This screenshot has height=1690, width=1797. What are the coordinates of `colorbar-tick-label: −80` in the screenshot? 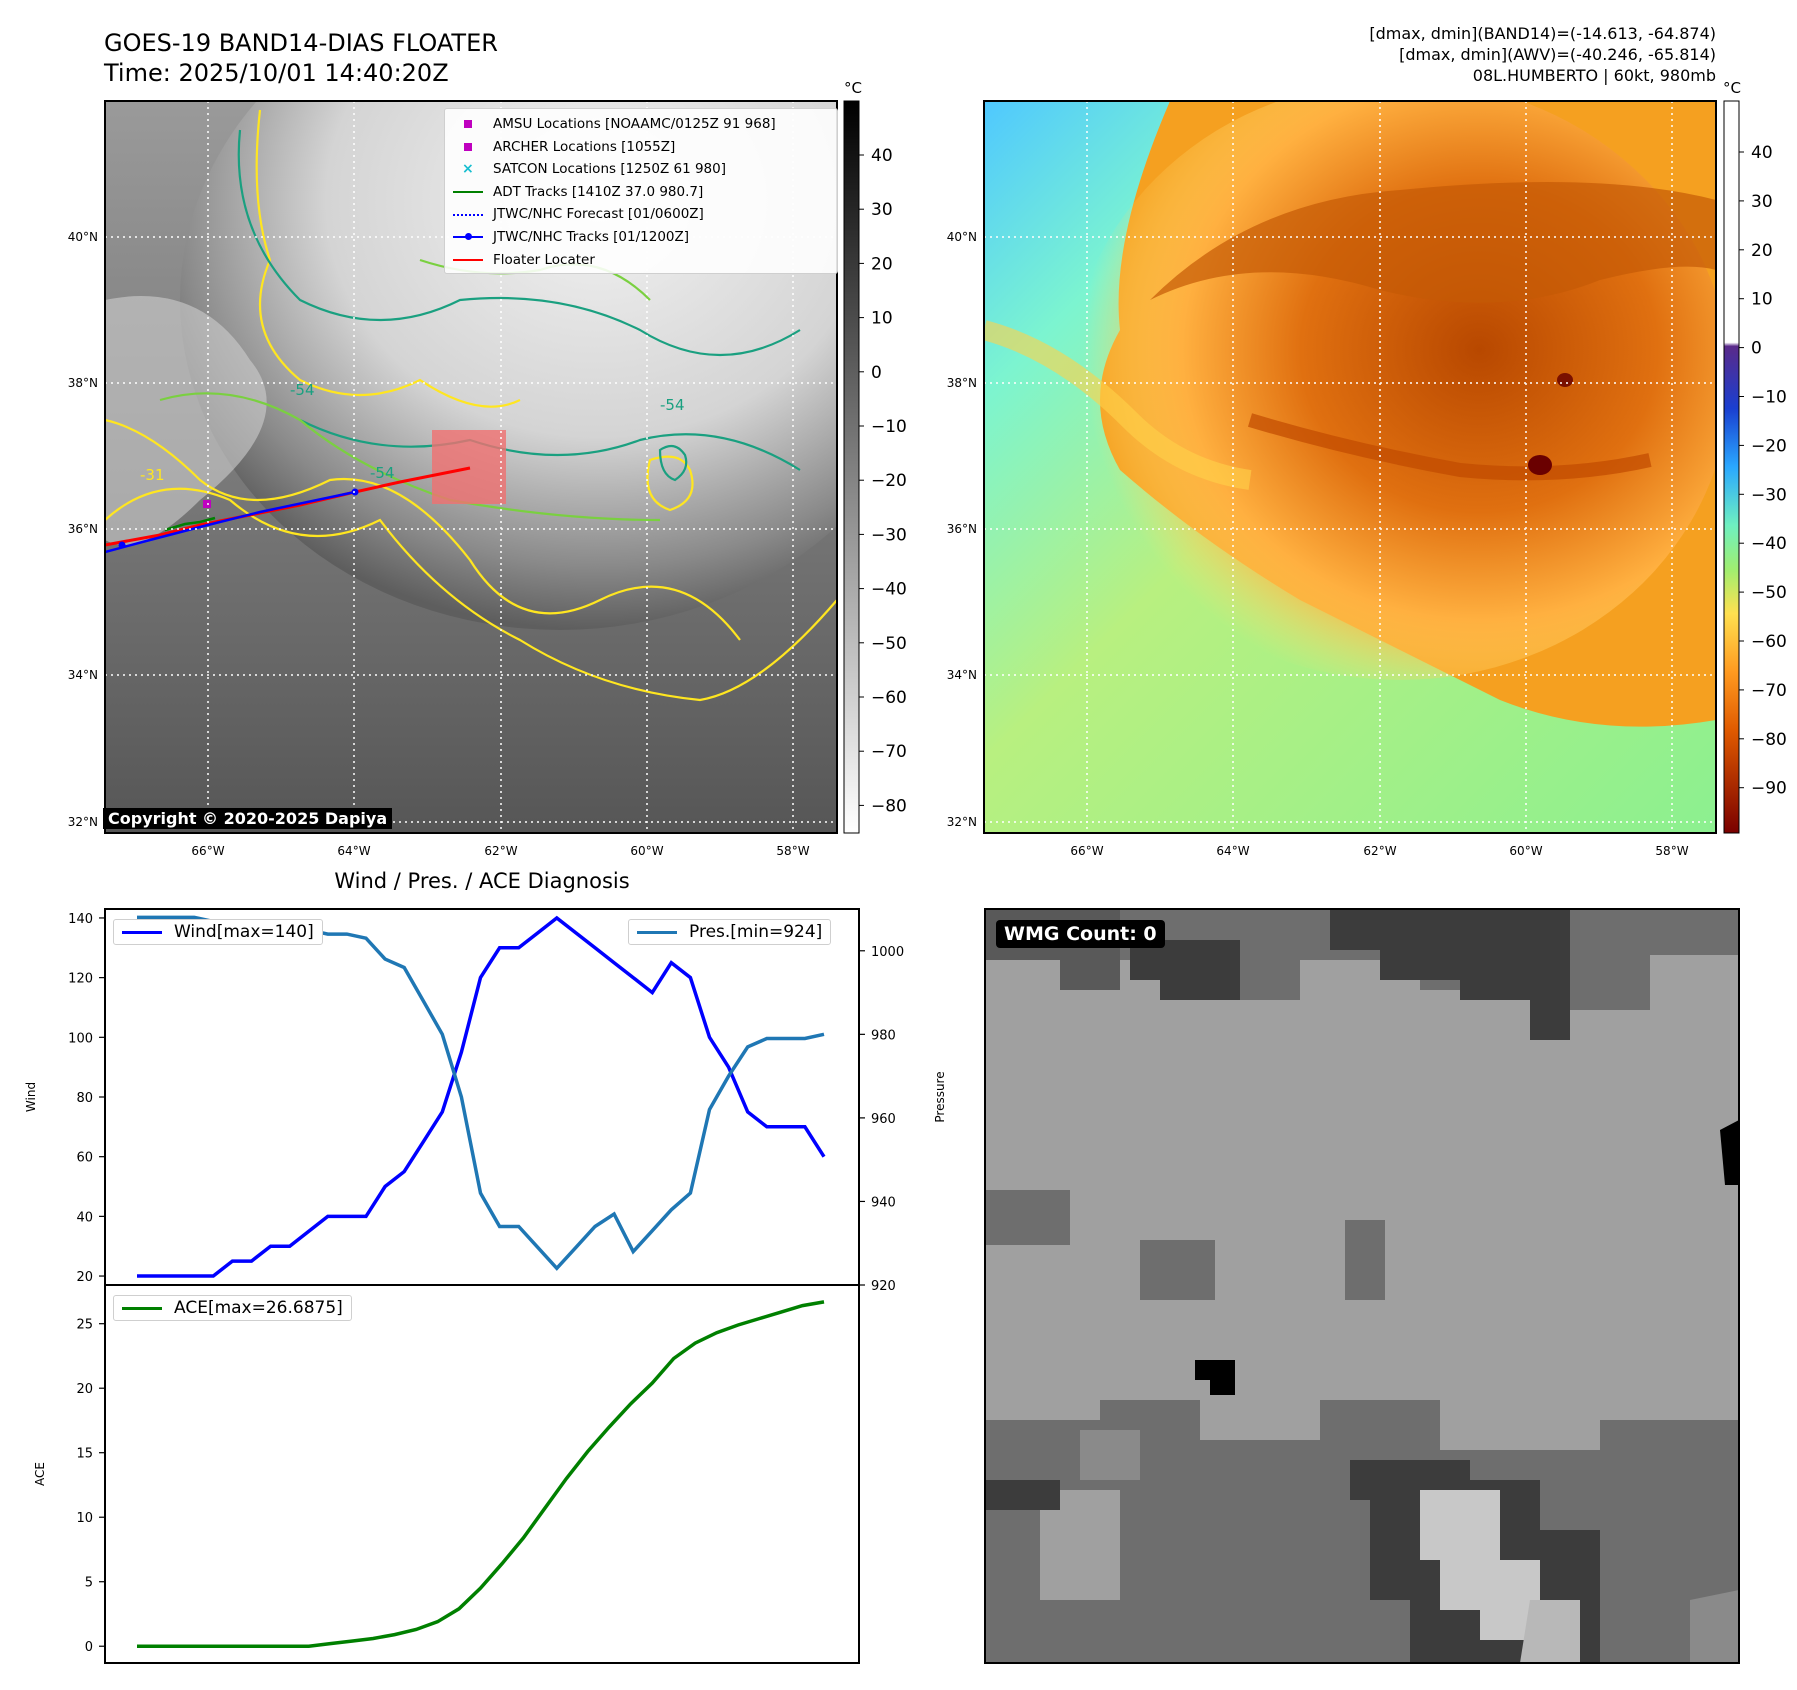 It's located at (889, 806).